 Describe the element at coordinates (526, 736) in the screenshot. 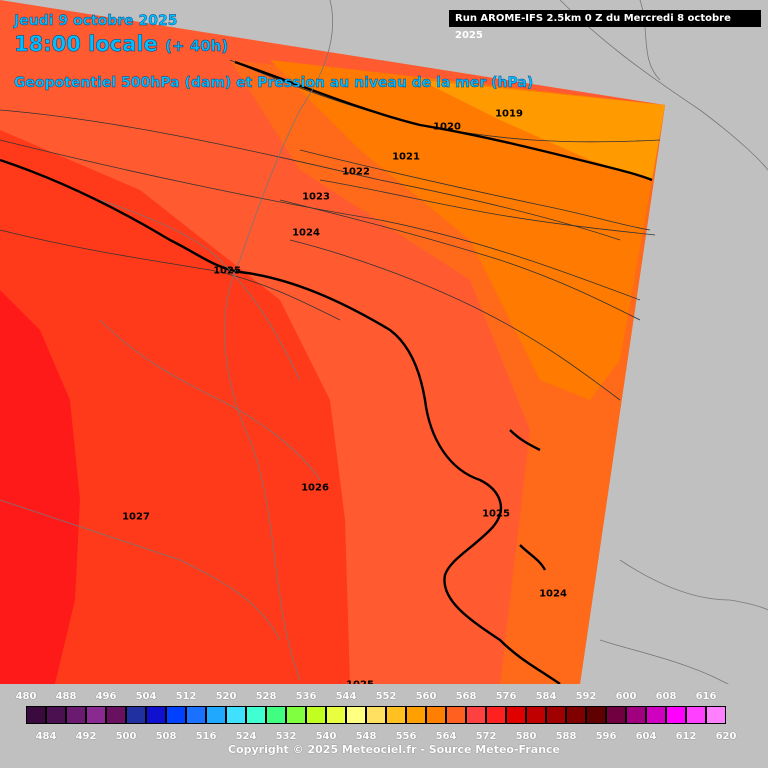

I see `legend-label-bottom: 580` at that location.